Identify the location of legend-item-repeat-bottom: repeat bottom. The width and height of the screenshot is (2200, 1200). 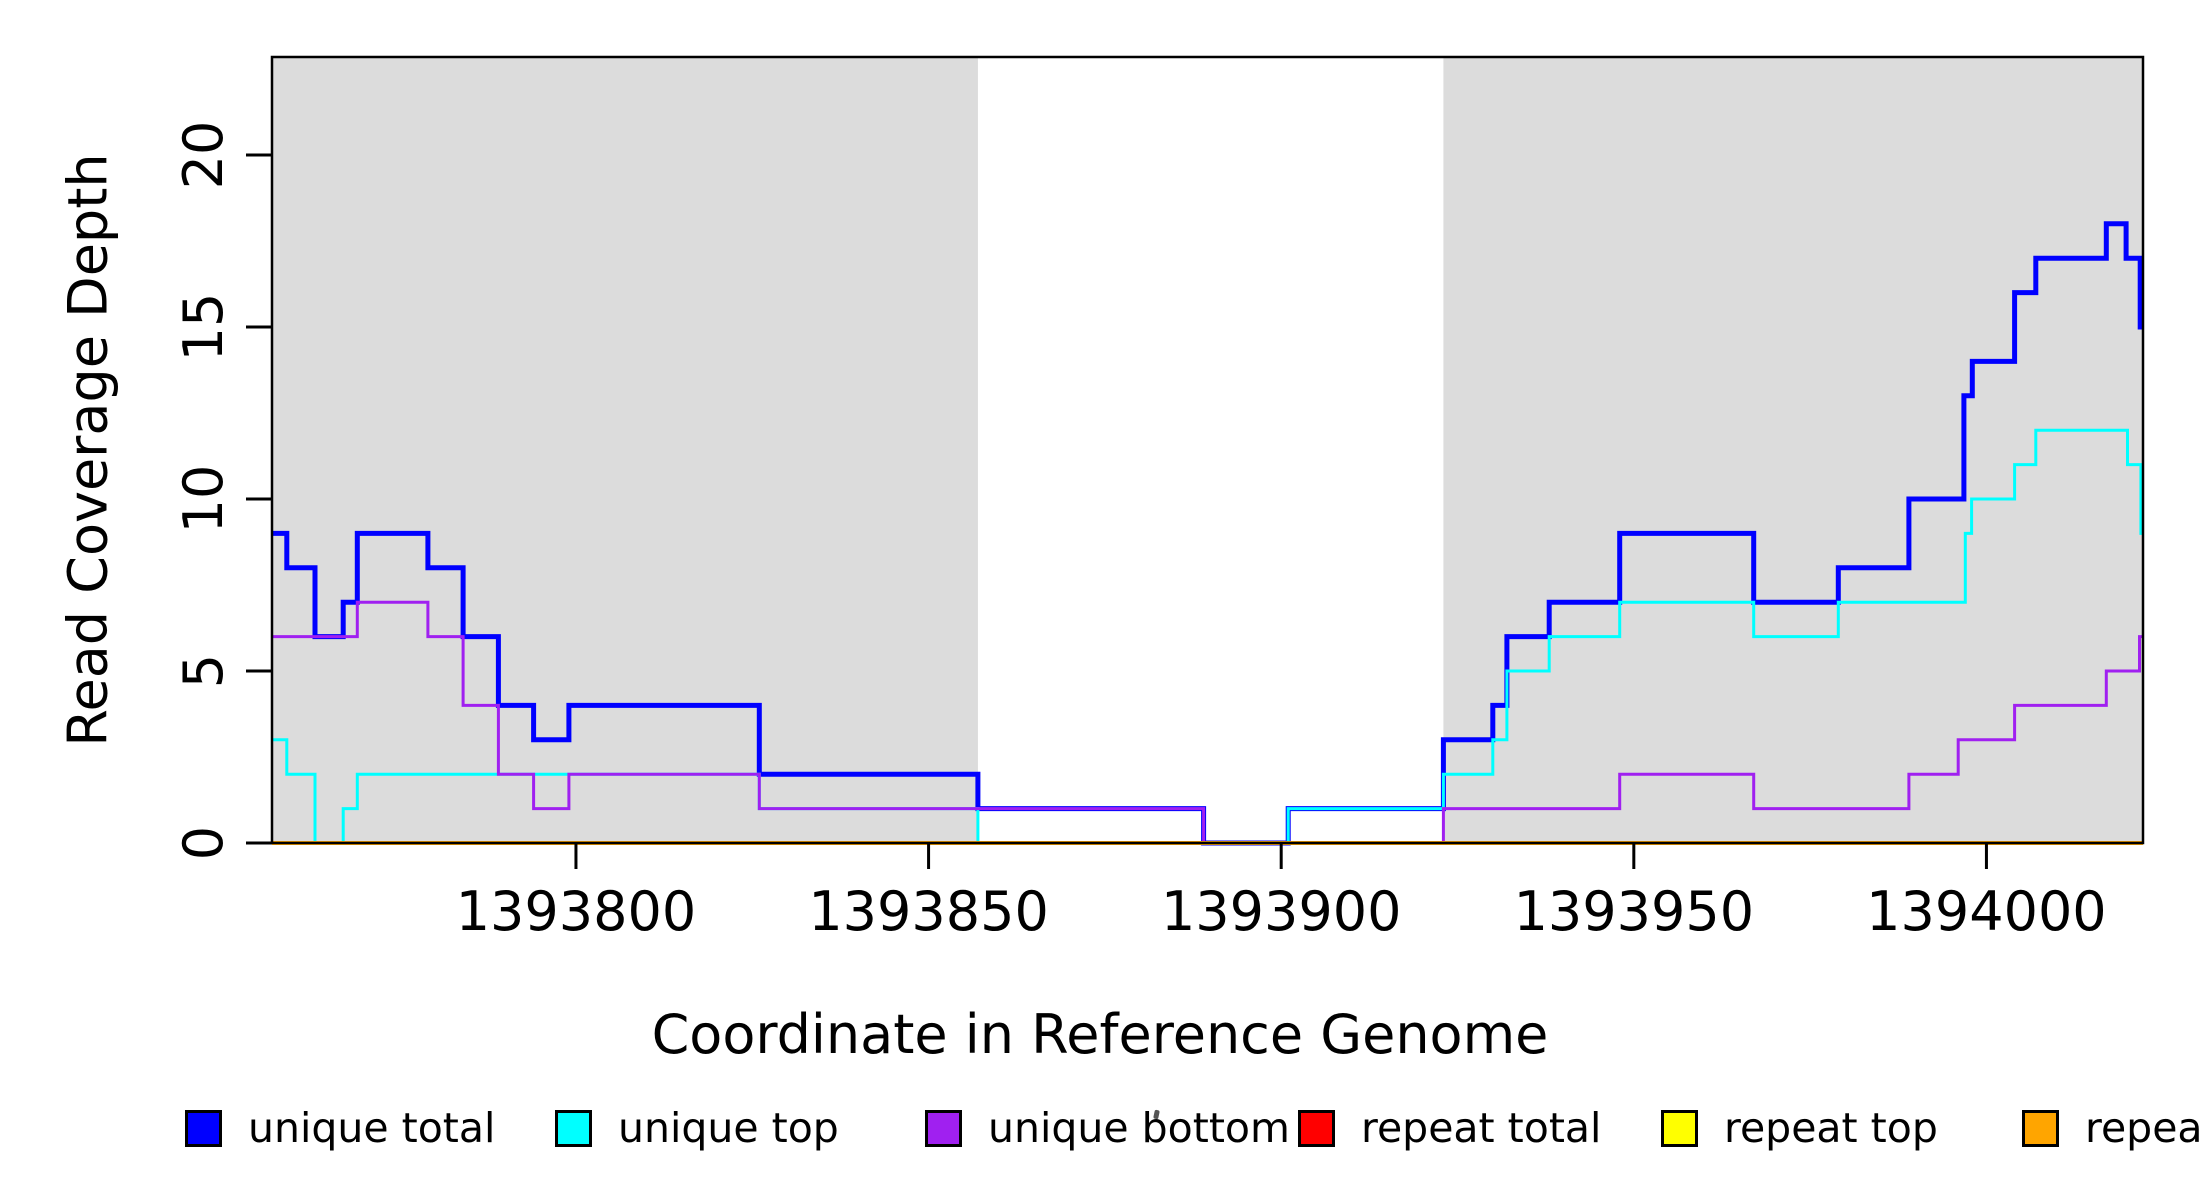
(2111, 1128).